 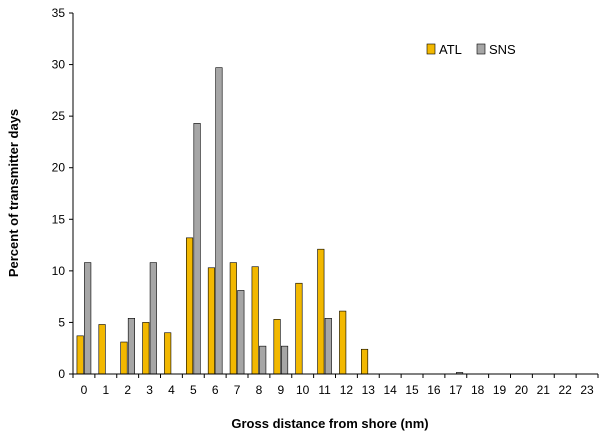 I want to click on x-tick-label: 2, so click(x=127, y=390).